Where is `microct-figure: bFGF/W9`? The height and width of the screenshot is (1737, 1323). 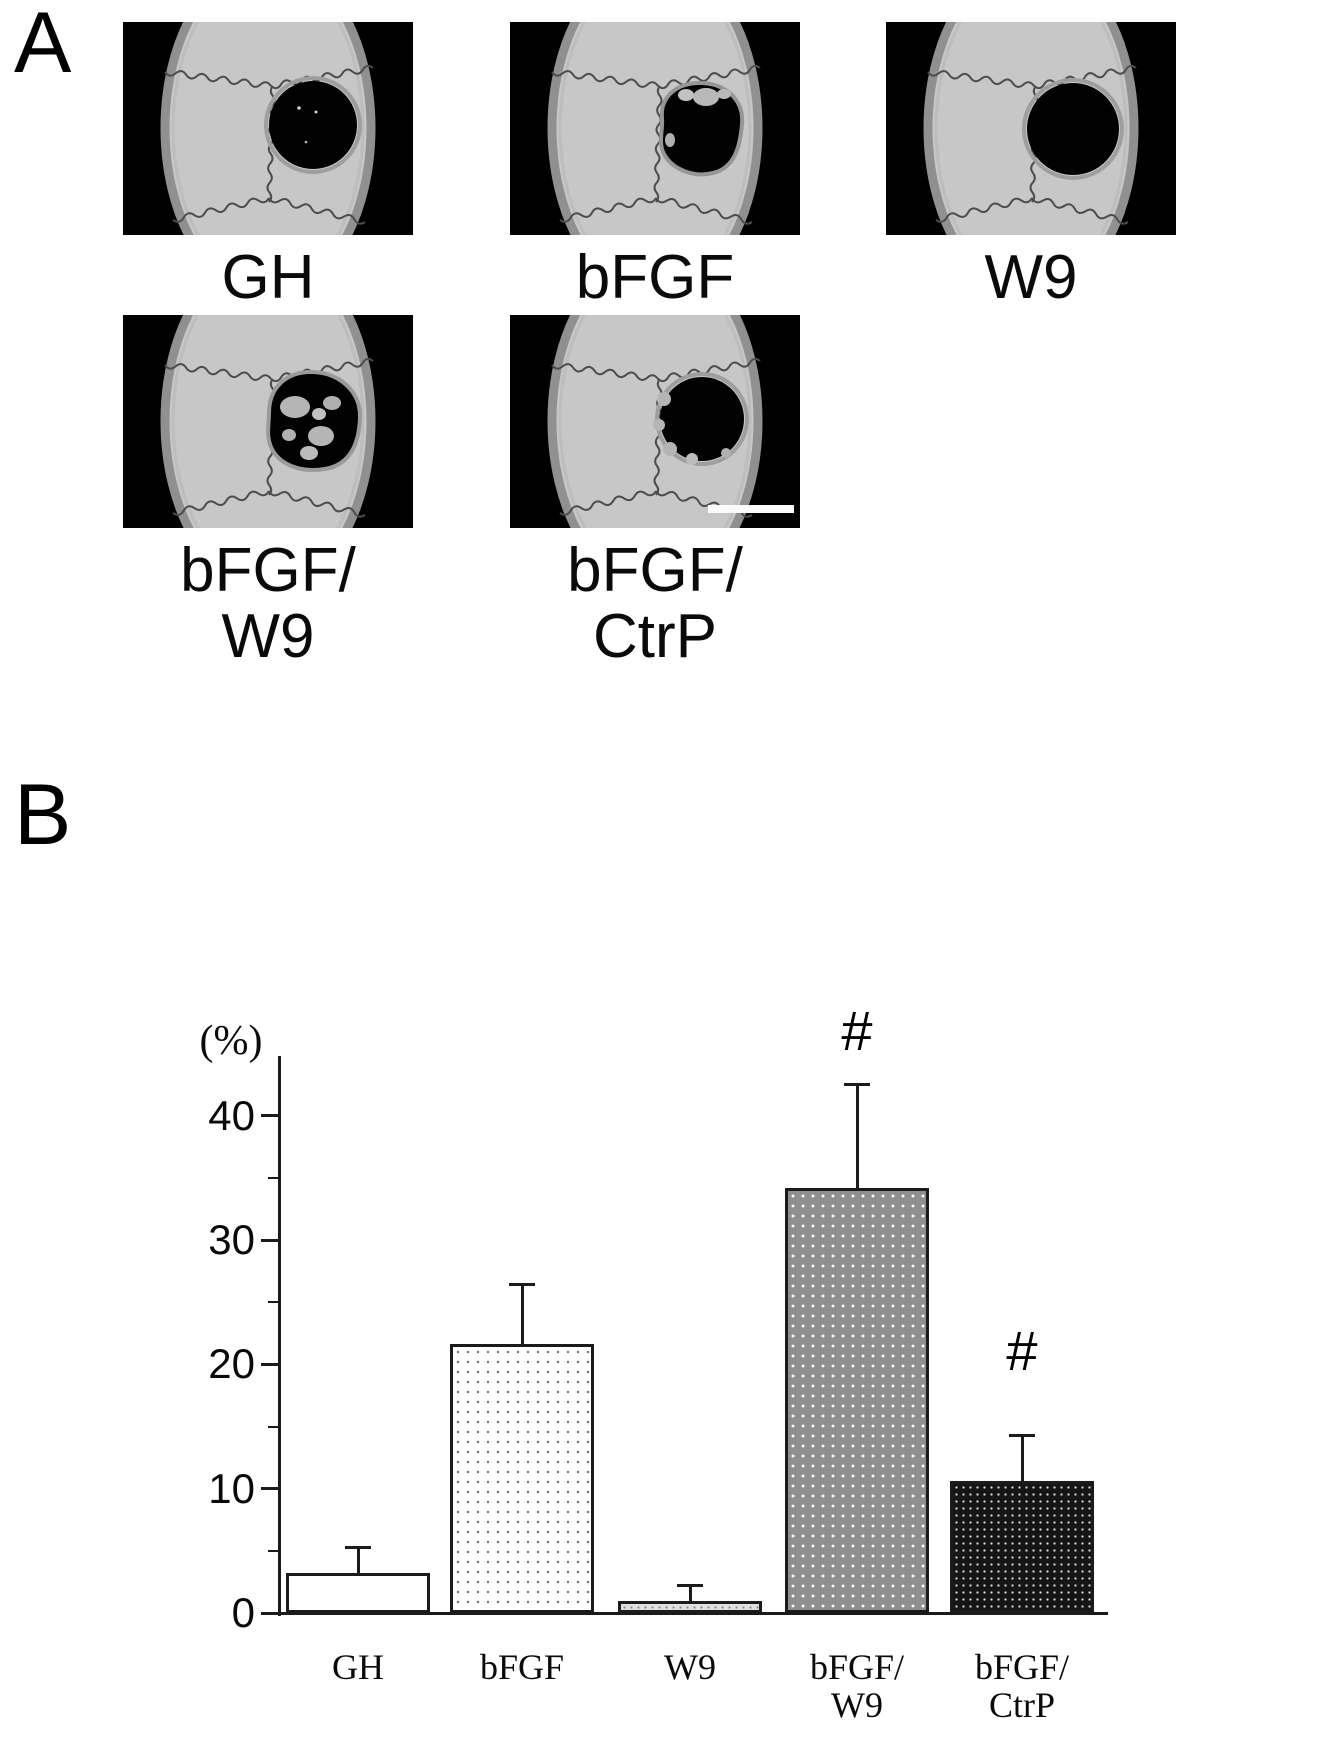 microct-figure: bFGF/W9 is located at coordinates (268, 492).